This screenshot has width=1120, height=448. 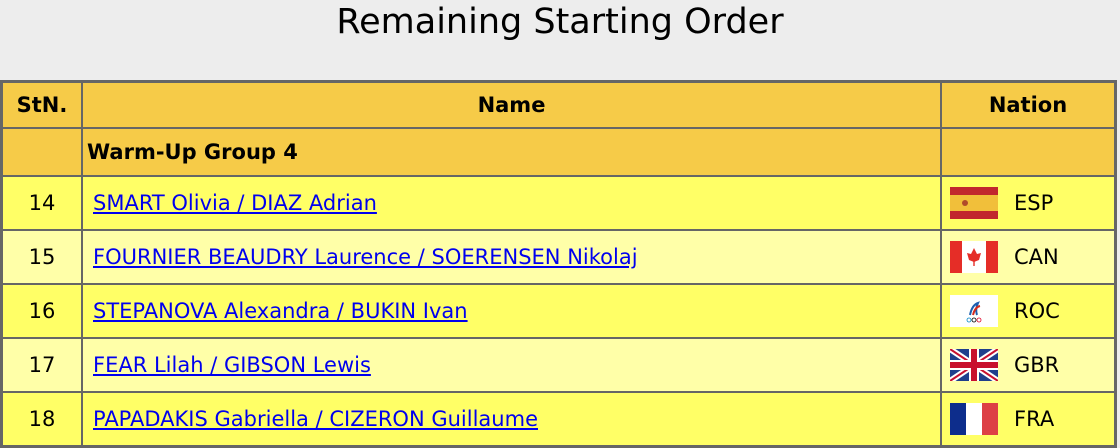 I want to click on nation-cell: CAN, so click(x=1028, y=257).